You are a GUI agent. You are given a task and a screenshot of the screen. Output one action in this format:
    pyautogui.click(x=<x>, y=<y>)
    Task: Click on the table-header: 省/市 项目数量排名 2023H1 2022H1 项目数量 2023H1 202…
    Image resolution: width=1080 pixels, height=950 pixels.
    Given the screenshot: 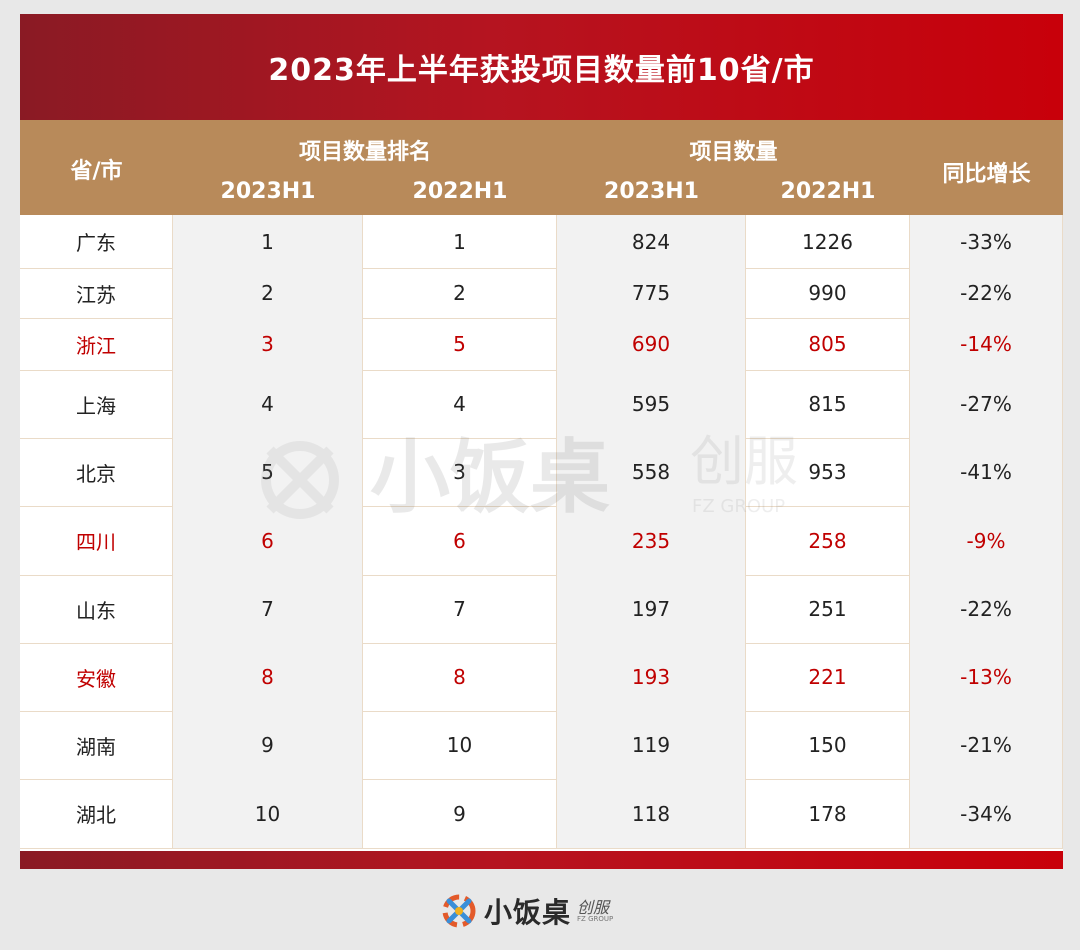 What is the action you would take?
    pyautogui.click(x=541, y=167)
    